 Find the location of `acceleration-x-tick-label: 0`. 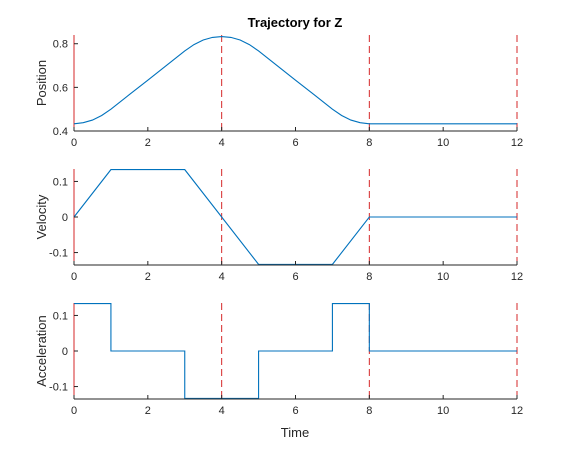

acceleration-x-tick-label: 0 is located at coordinates (74, 411).